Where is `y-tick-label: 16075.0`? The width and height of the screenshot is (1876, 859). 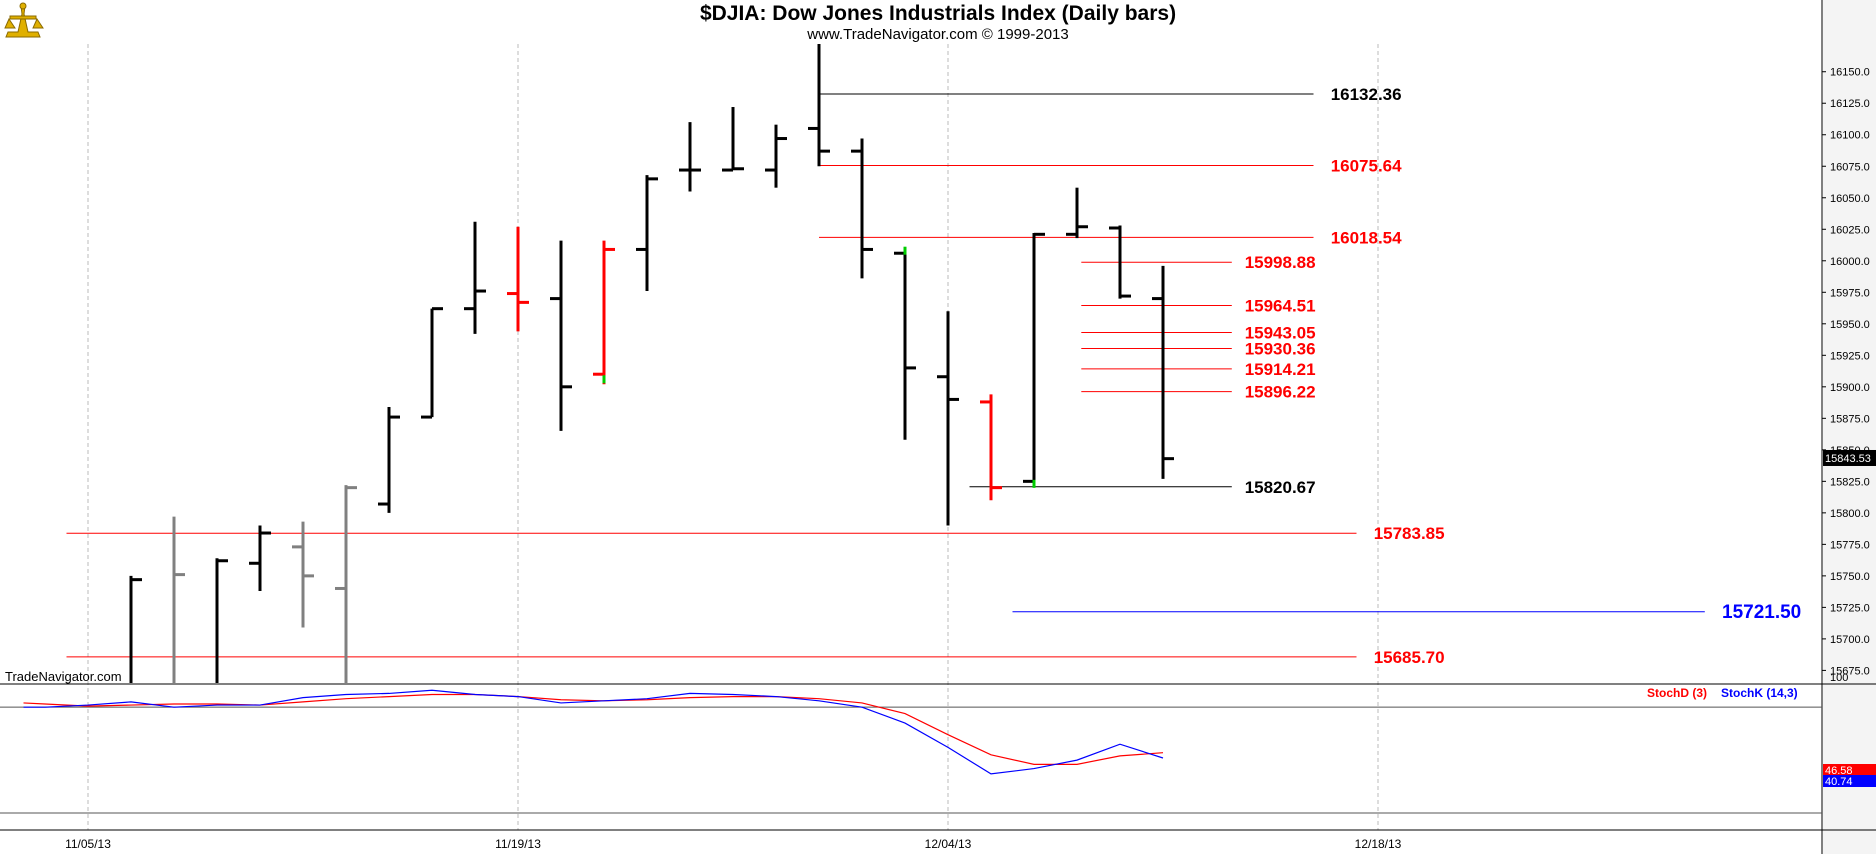 y-tick-label: 16075.0 is located at coordinates (1850, 167).